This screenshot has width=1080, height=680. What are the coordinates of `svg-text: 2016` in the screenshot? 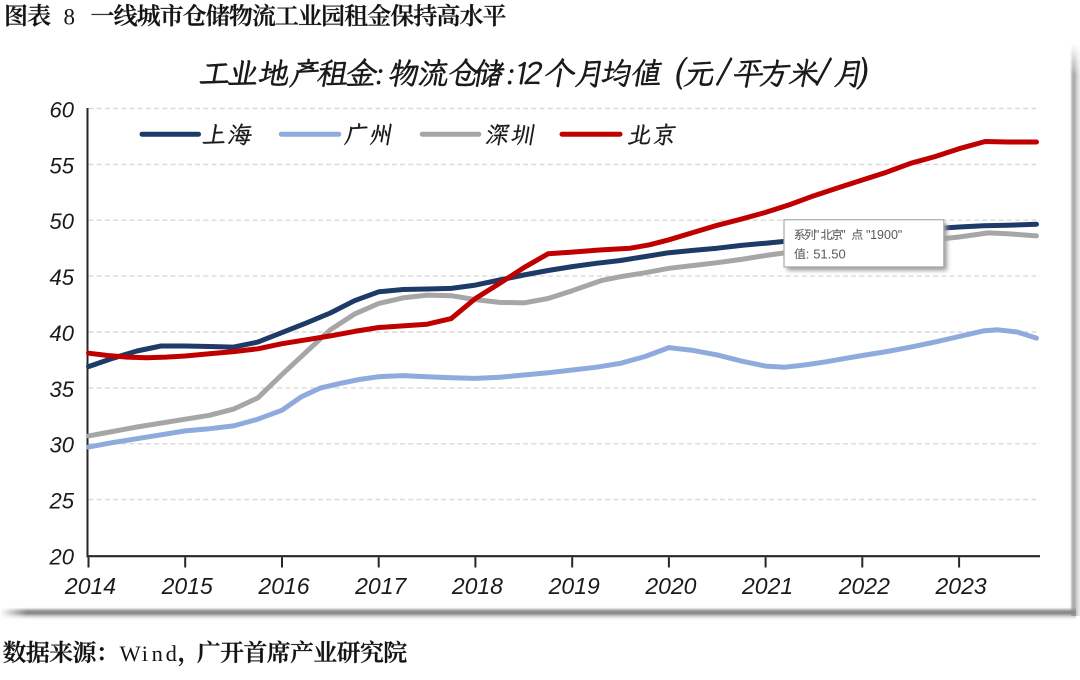 It's located at (283, 586).